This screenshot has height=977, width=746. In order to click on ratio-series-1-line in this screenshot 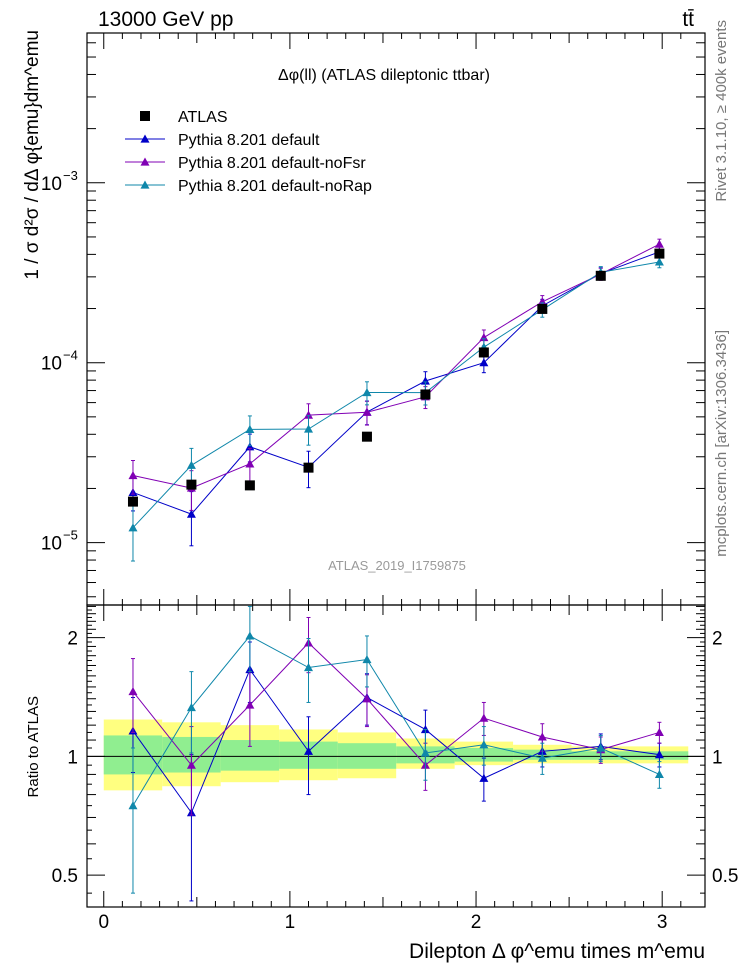, I will do `click(396, 704)`.